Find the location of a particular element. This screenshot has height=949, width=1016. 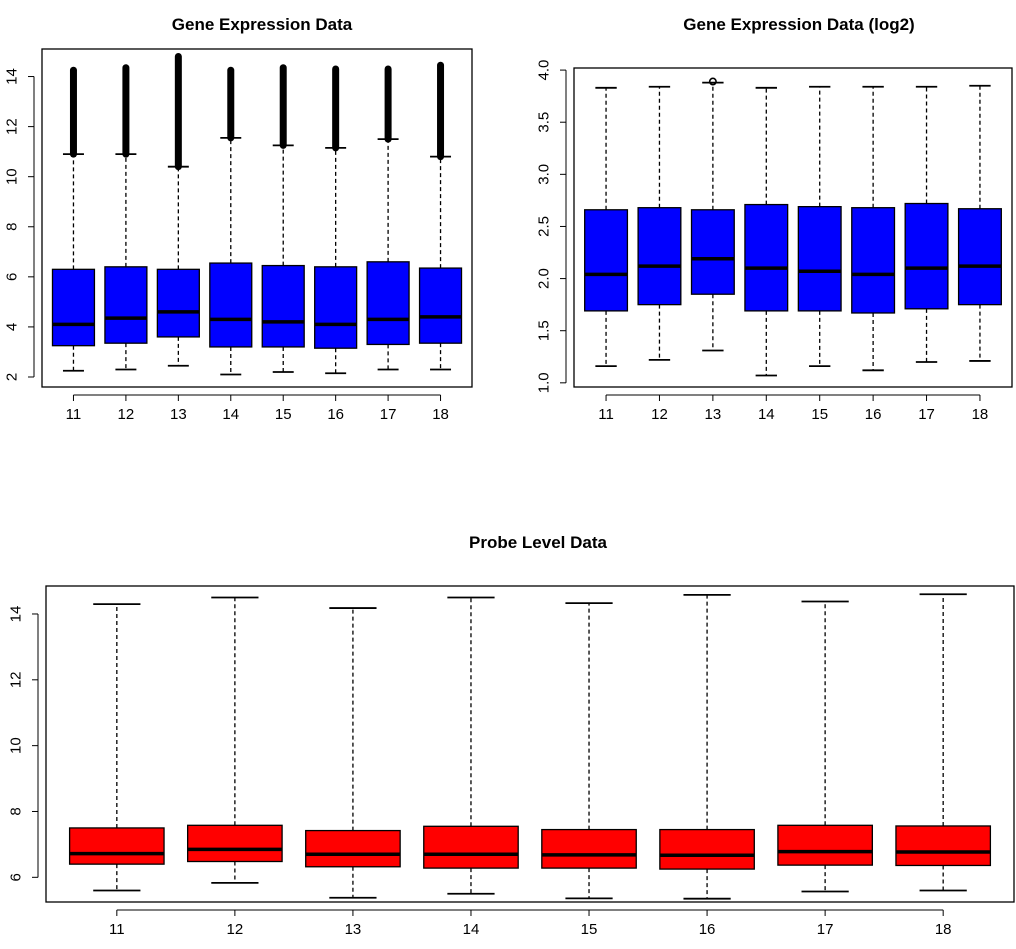

log2-y-tick-label: 1.5 is located at coordinates (544, 330).